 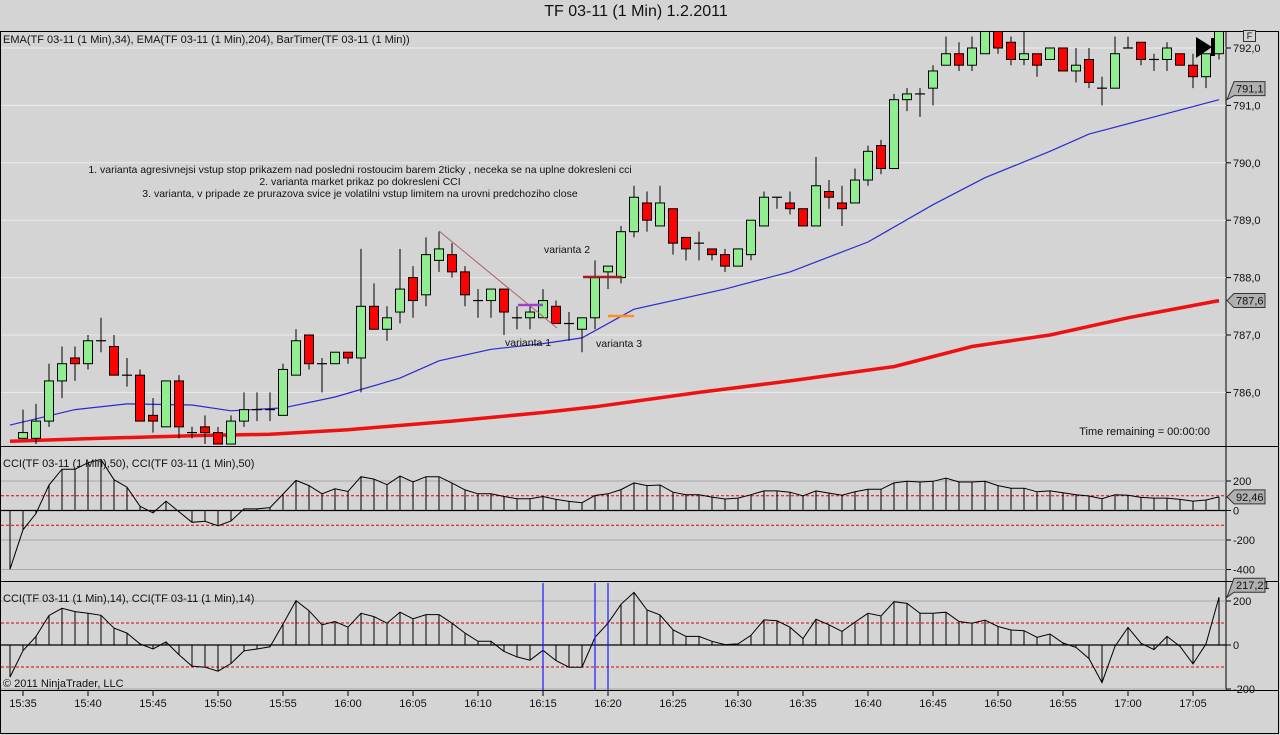 What do you see at coordinates (1250, 302) in the screenshot?
I see `last-value-text: 787,6` at bounding box center [1250, 302].